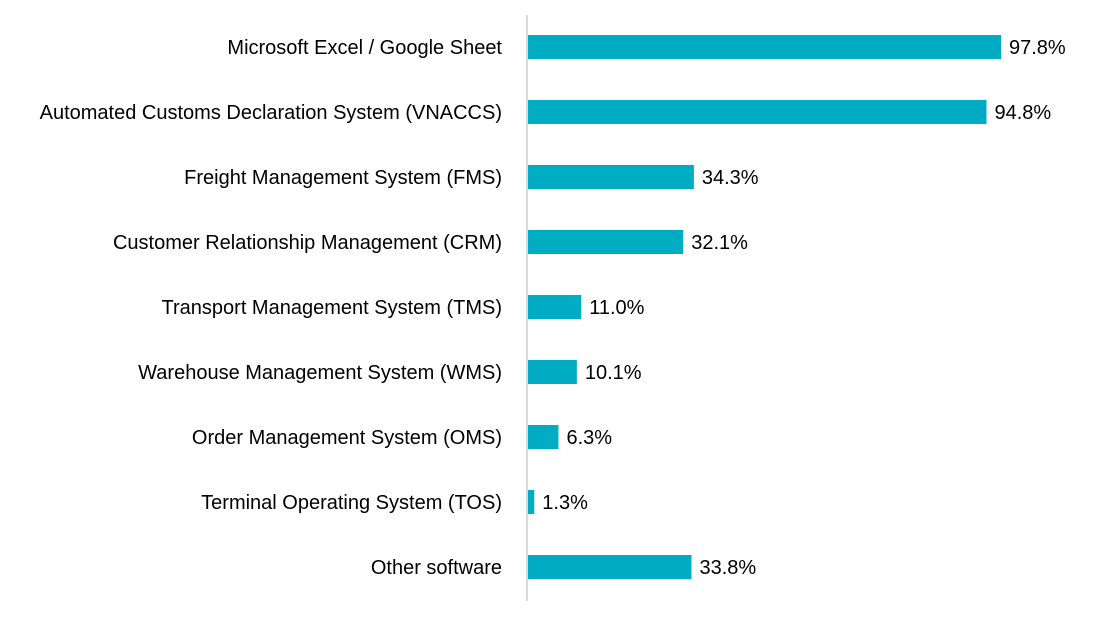 Image resolution: width=1114 pixels, height=622 pixels. What do you see at coordinates (616, 308) in the screenshot?
I see `data-label: 11.0%` at bounding box center [616, 308].